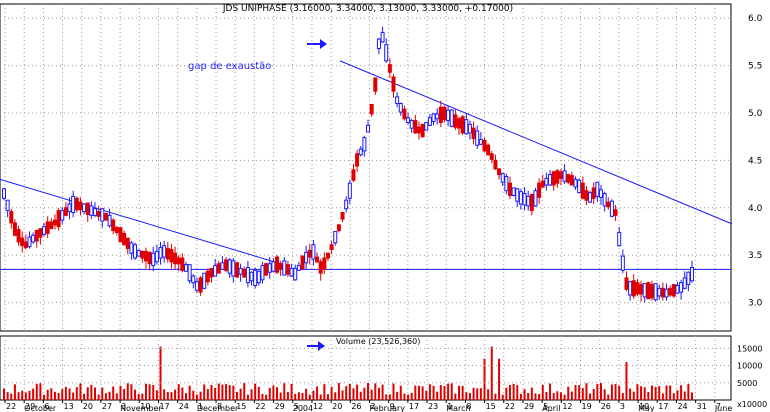 This screenshot has height=412, width=770. Describe the element at coordinates (752, 404) in the screenshot. I see `vol-scale-label: x10000` at that location.